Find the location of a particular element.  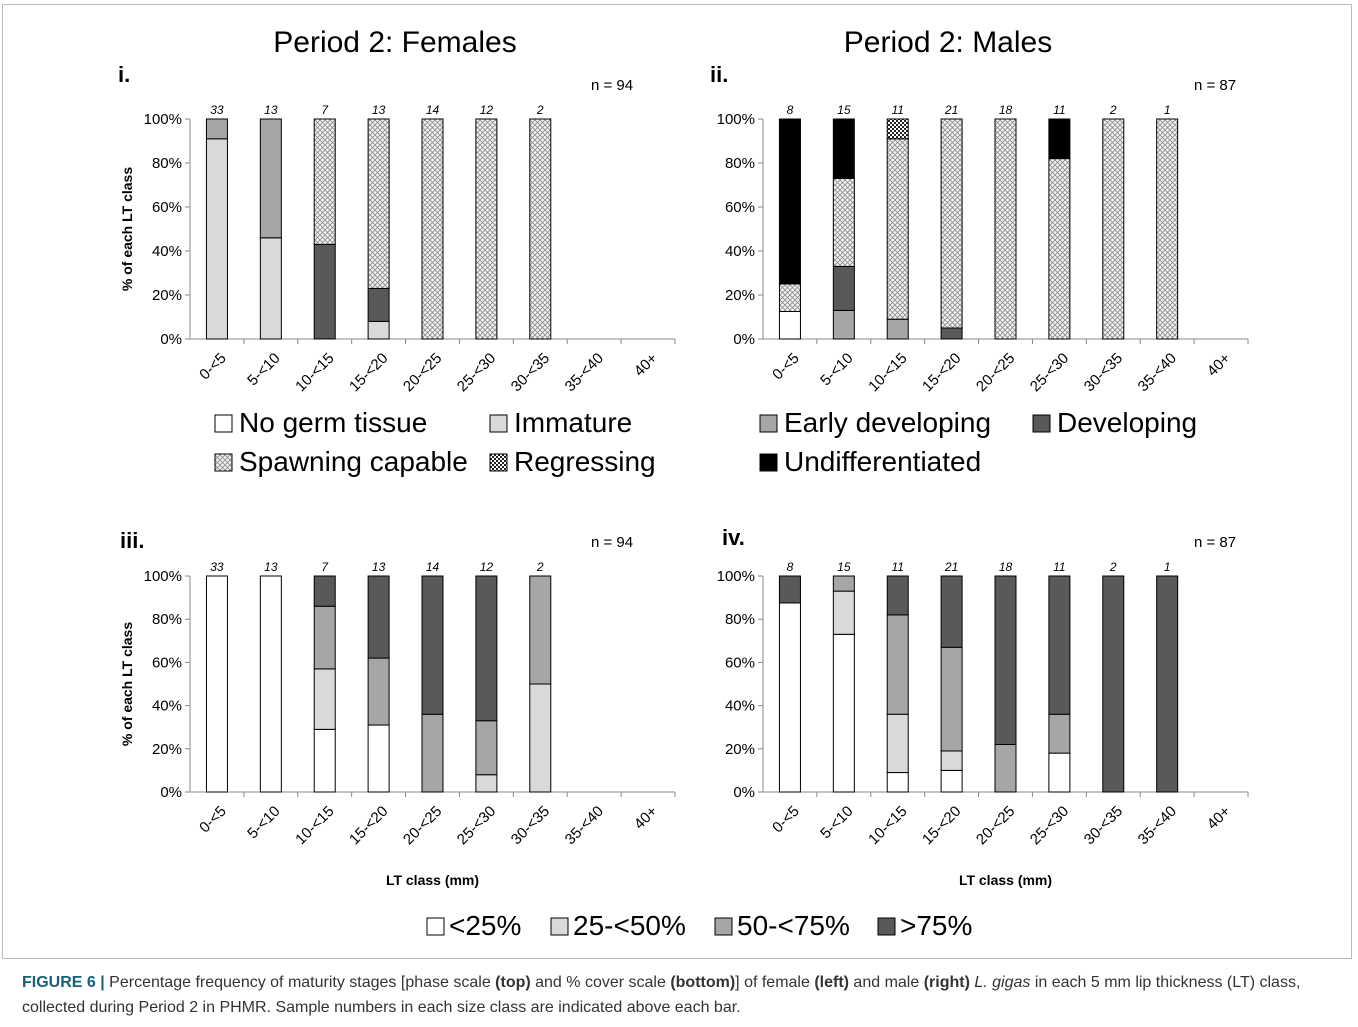

sample-size-label: n = 87 is located at coordinates (1215, 542).